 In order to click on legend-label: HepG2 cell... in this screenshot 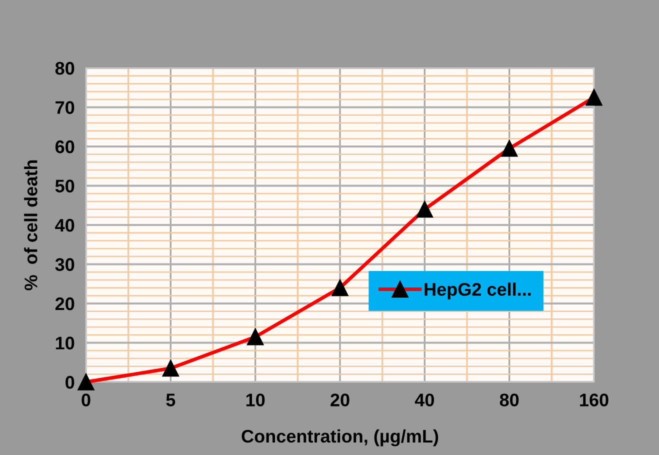, I will do `click(477, 291)`.